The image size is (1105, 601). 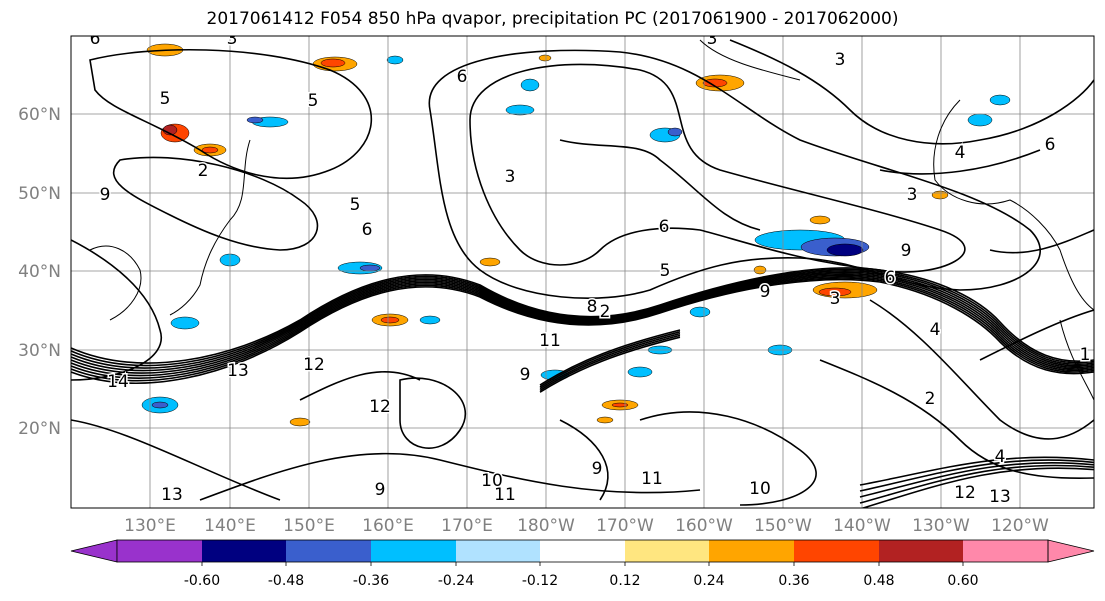 I want to click on contour-label: 8, so click(x=592, y=307).